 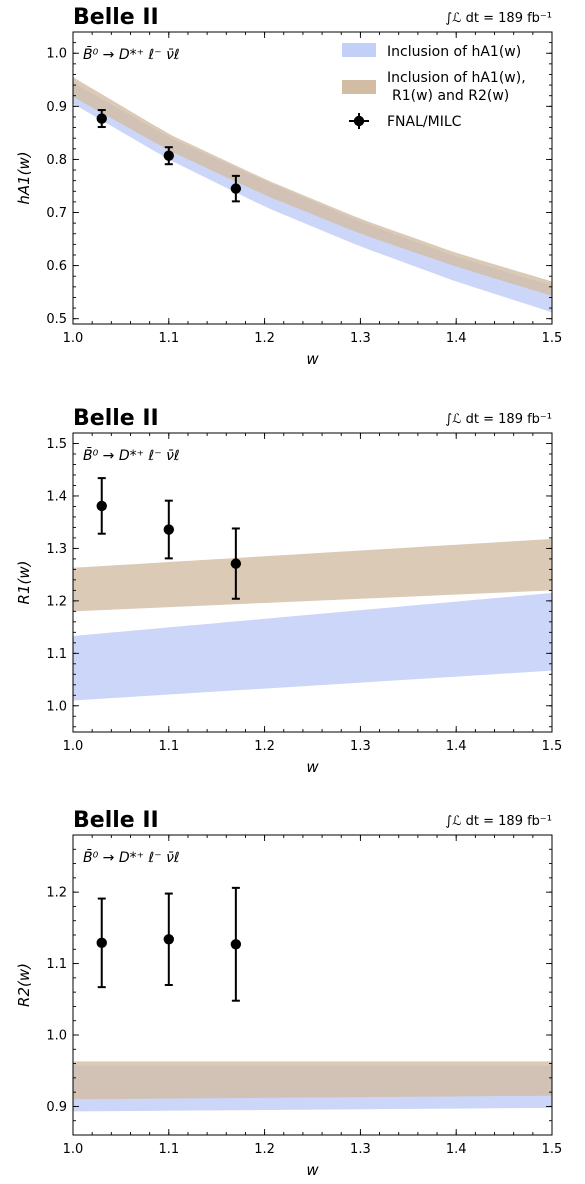 I want to click on y-tick-label: 1.4, so click(x=56, y=496).